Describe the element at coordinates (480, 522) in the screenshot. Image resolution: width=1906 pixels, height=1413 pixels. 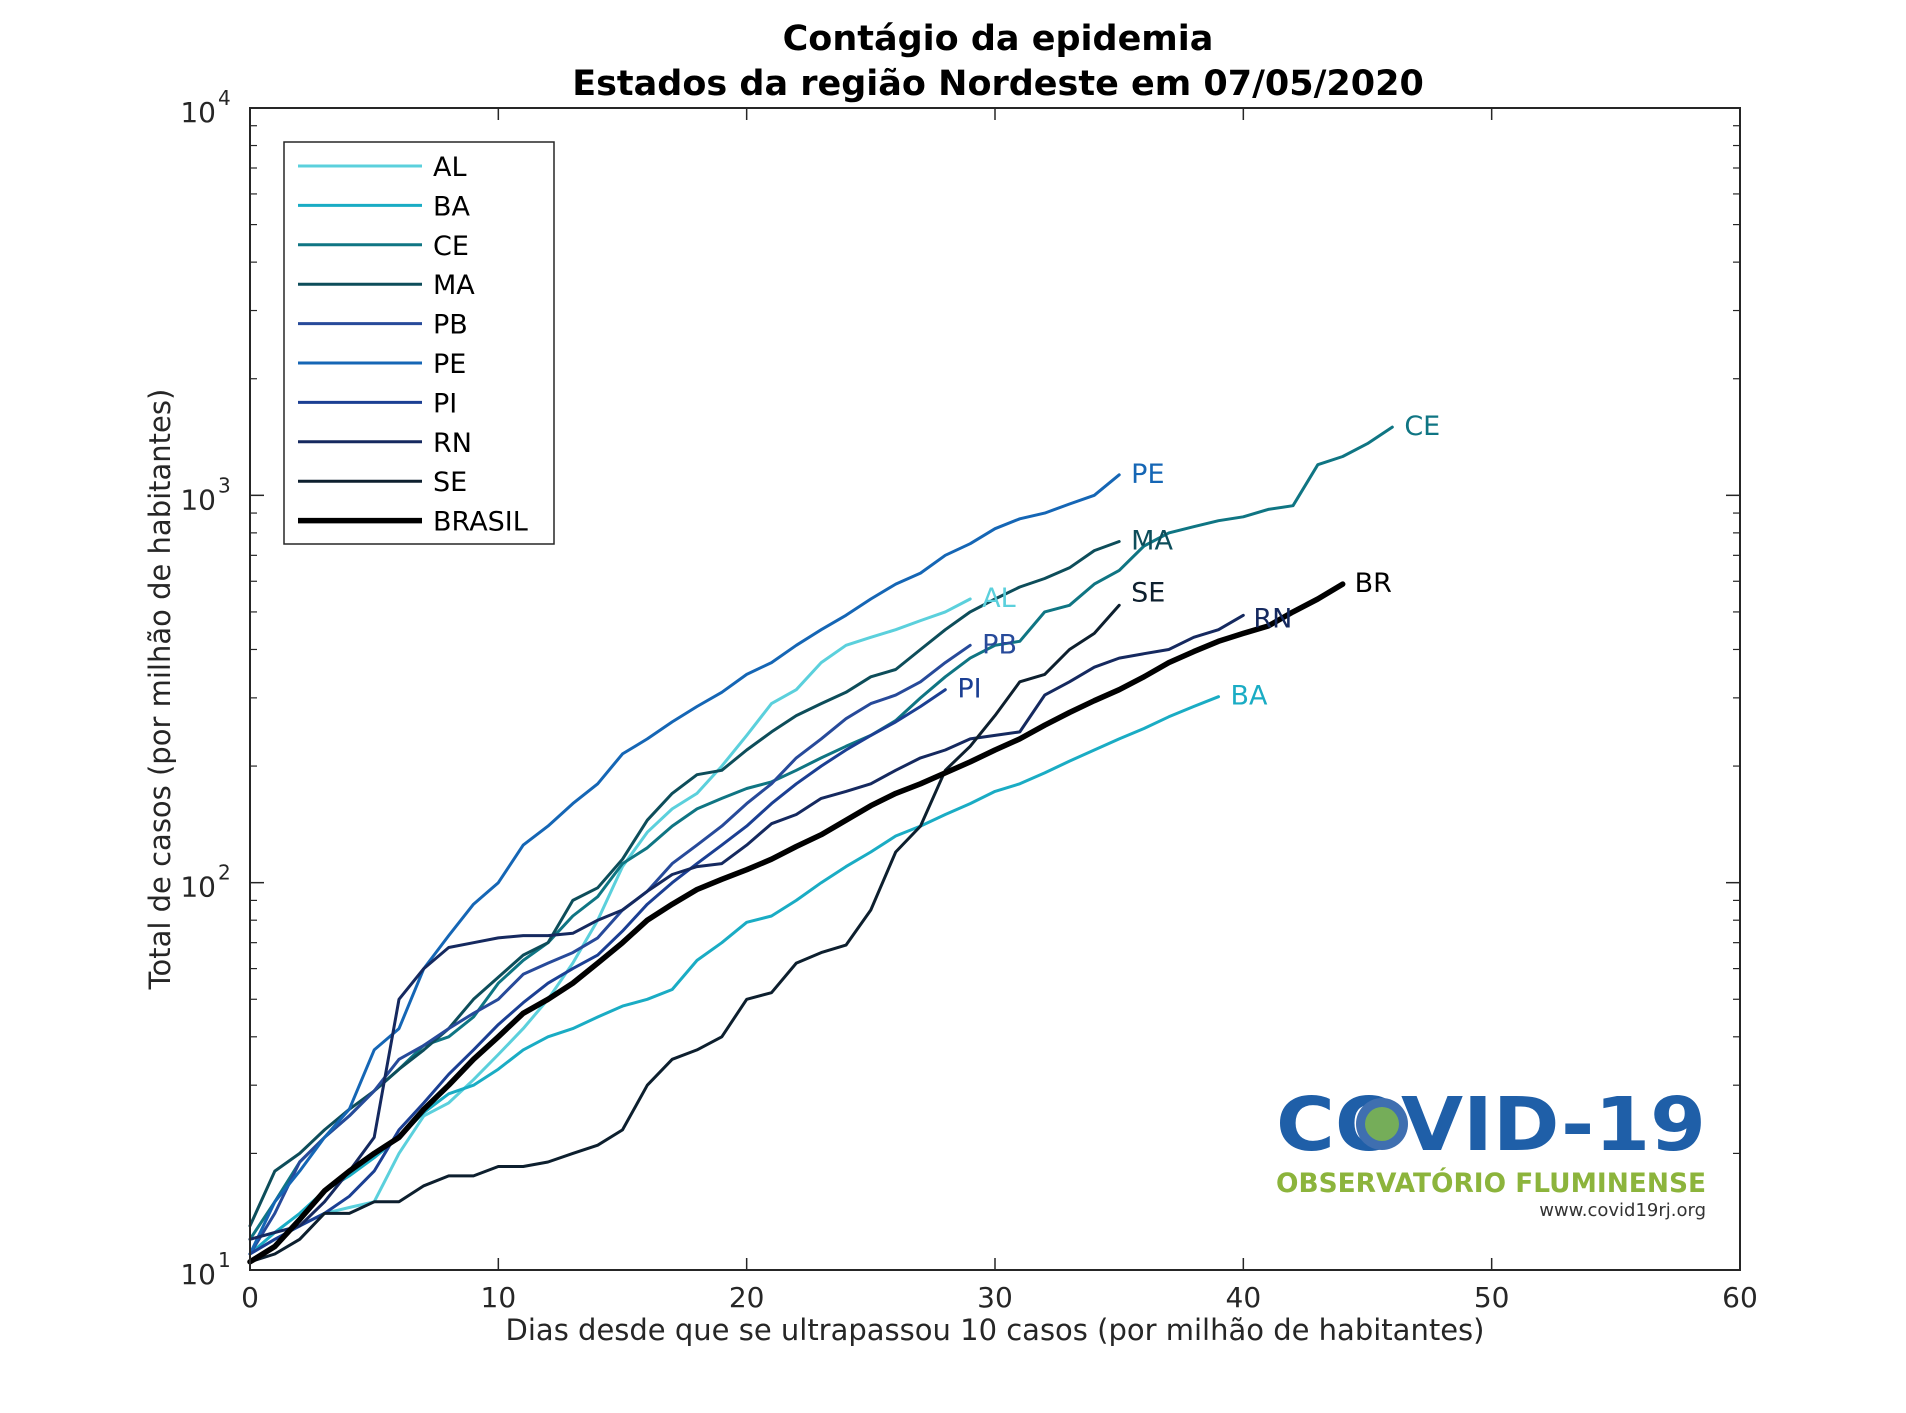
I see `legend-label-brasil: BRASIL` at that location.